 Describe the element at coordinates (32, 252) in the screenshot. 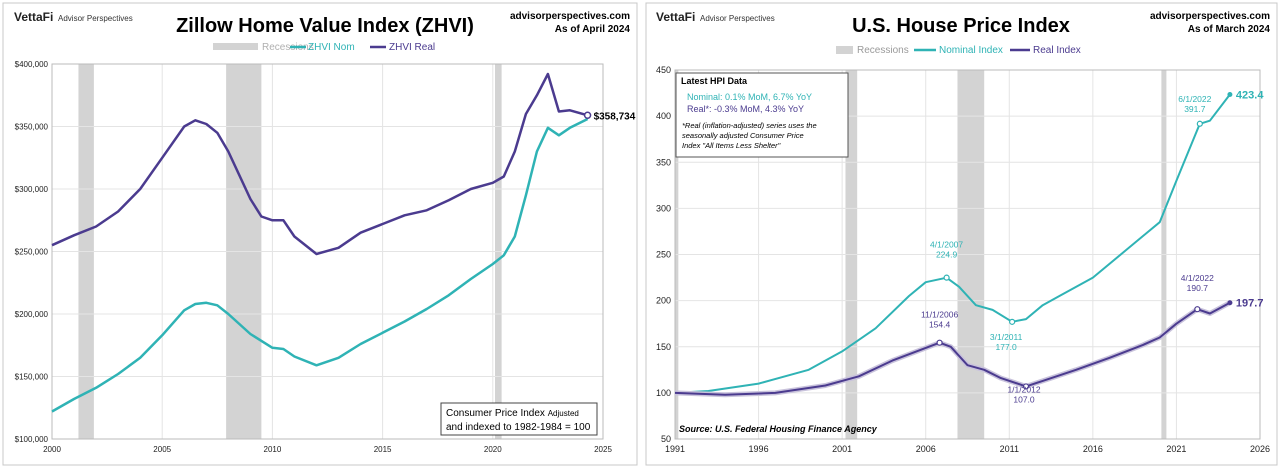

I see `ch0-y-tick-label: $250,000` at that location.